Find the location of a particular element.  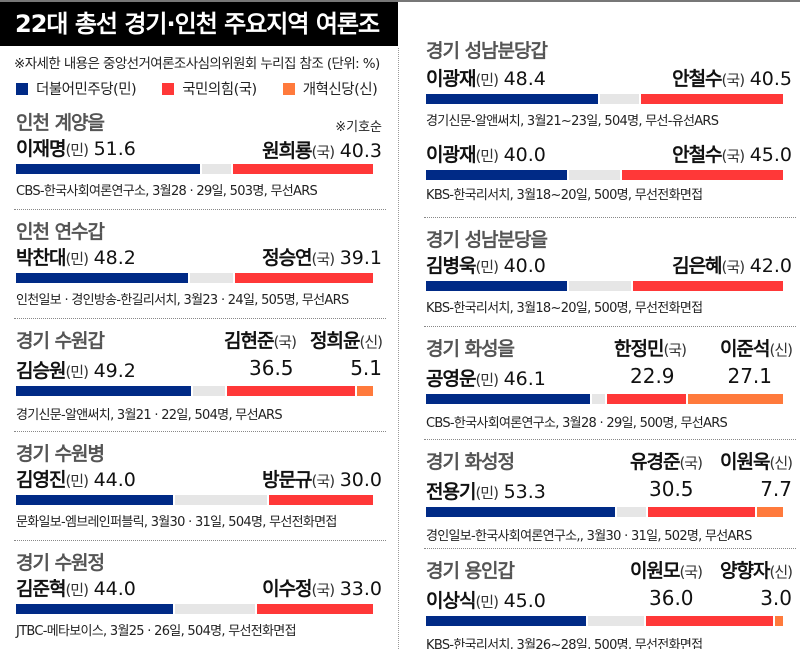

candidate-dem: 이광재(민) 40.0 is located at coordinates (486, 155).